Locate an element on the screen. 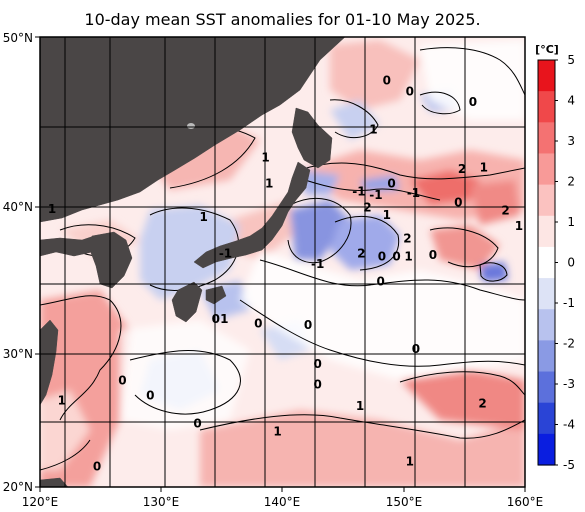 The height and width of the screenshot is (512, 585). colorbar-tick-label: 4 is located at coordinates (571, 101).